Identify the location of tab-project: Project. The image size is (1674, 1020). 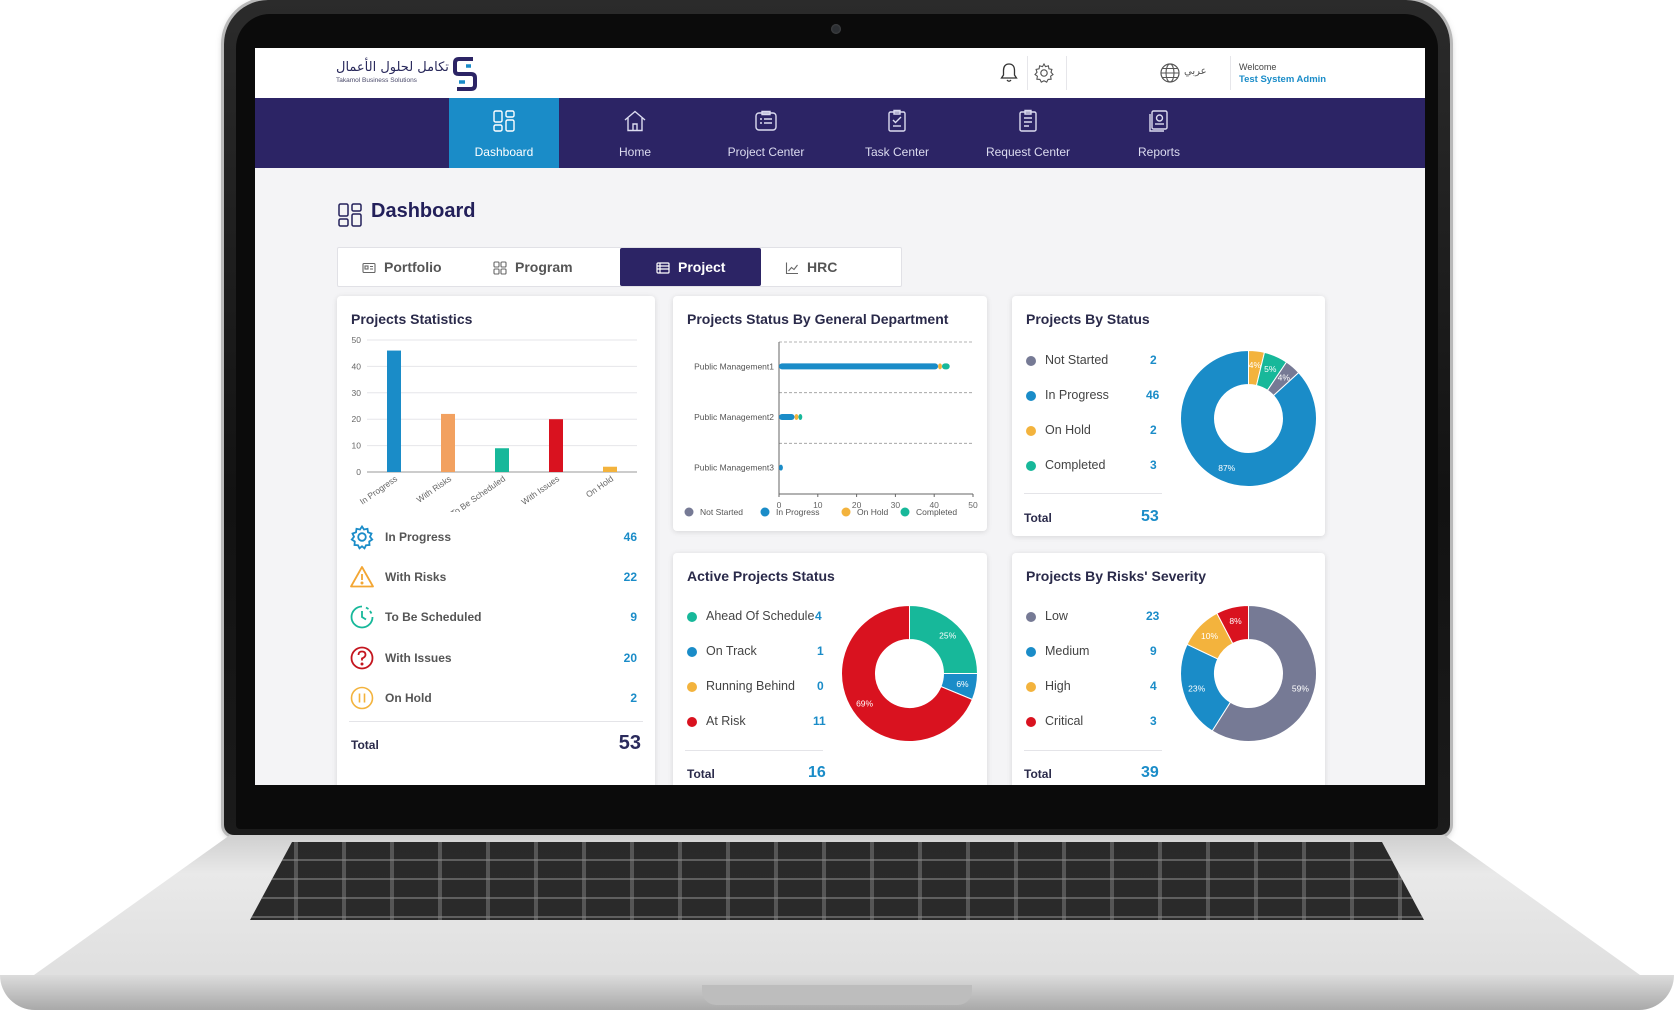
(690, 267).